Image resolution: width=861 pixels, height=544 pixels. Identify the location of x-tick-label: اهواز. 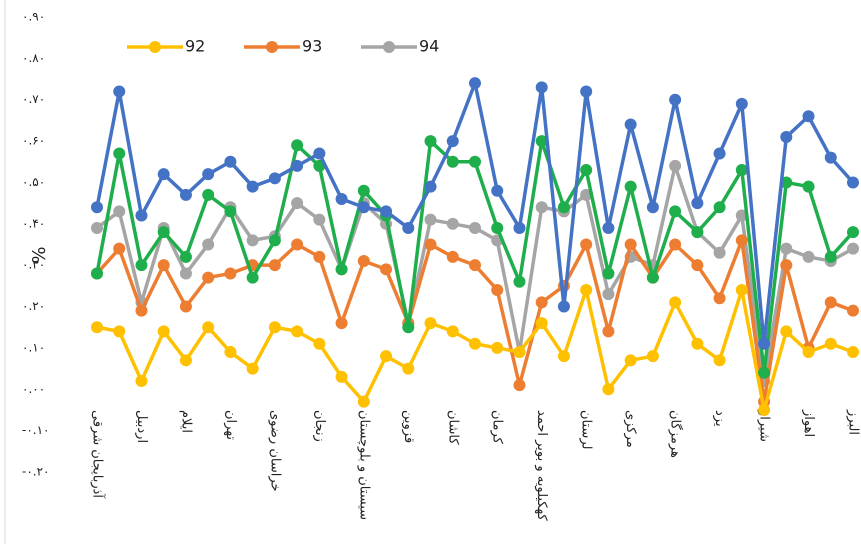
(808, 423).